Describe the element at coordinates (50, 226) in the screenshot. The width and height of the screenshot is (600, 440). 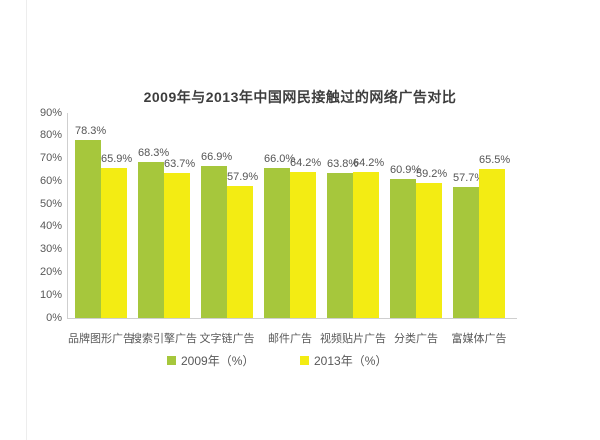
I see `y-axis-tick-label: 40%` at that location.